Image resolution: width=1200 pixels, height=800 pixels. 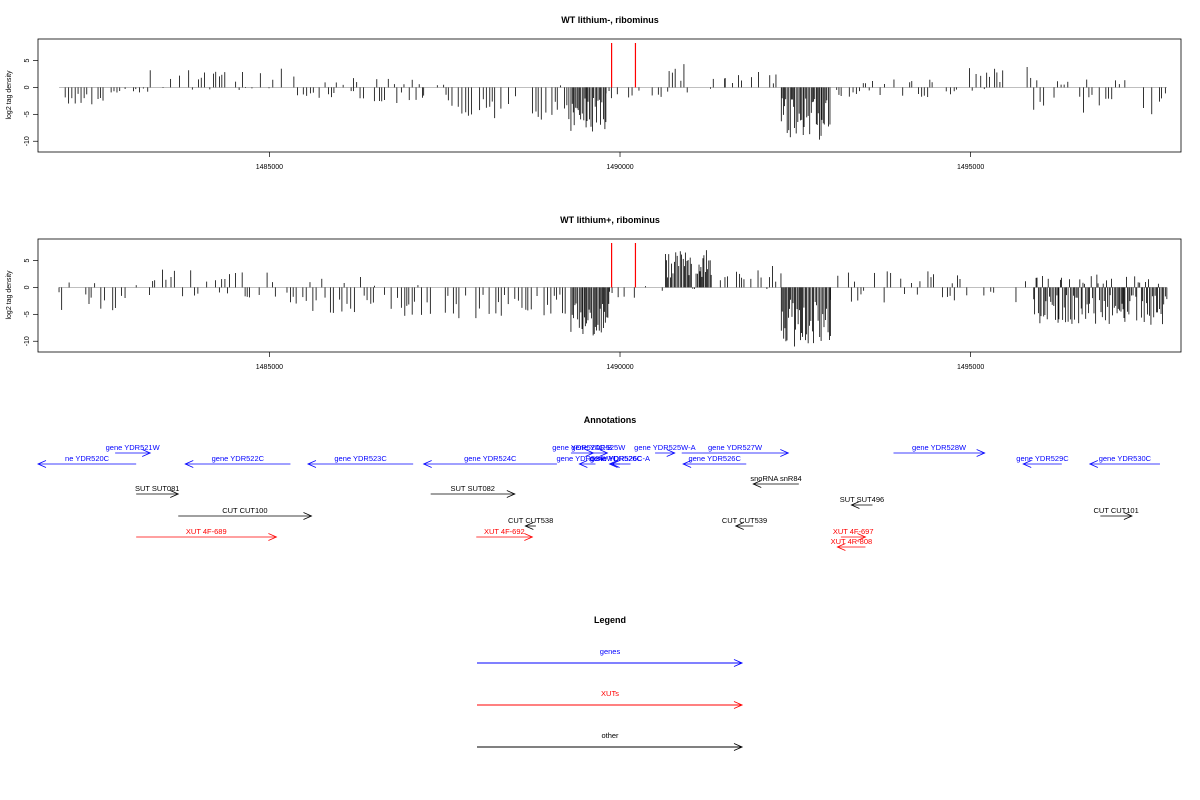 I want to click on feature-other: SUT SUT081, so click(x=157, y=491).